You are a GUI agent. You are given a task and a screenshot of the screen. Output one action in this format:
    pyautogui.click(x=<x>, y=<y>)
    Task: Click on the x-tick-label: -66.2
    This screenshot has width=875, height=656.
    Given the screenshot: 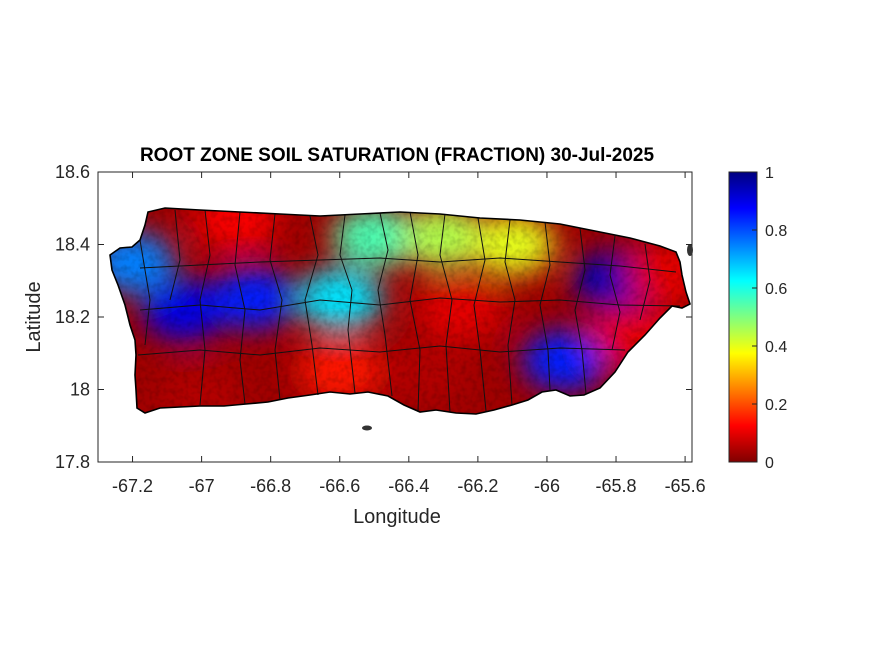 What is the action you would take?
    pyautogui.click(x=477, y=486)
    